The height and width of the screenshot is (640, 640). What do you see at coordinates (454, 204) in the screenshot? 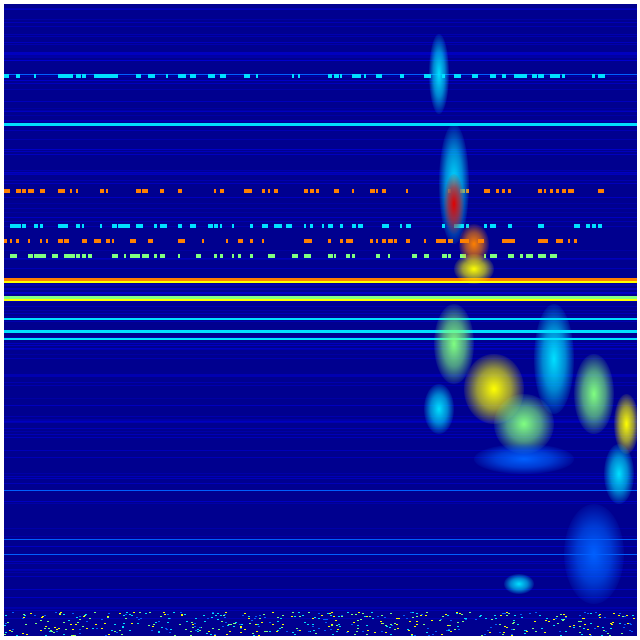
I see `energy-blob` at bounding box center [454, 204].